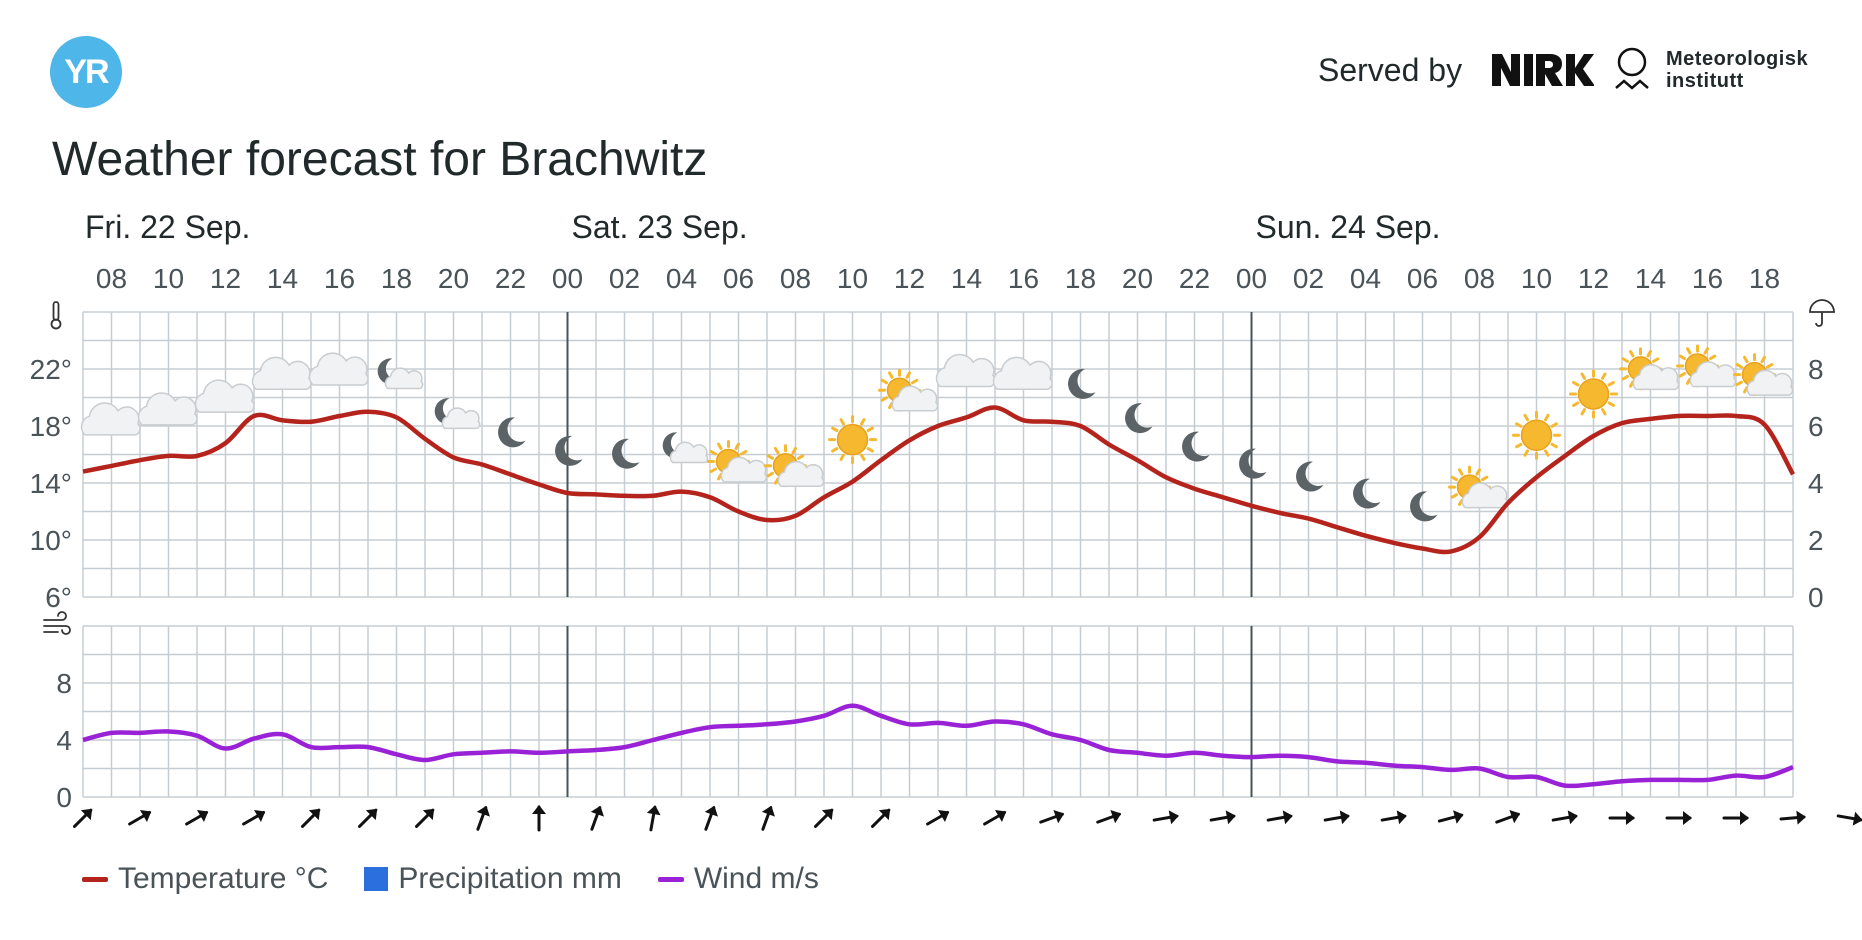 This screenshot has height=940, width=1862. What do you see at coordinates (51, 483) in the screenshot?
I see `temp-tick-label: 14°` at bounding box center [51, 483].